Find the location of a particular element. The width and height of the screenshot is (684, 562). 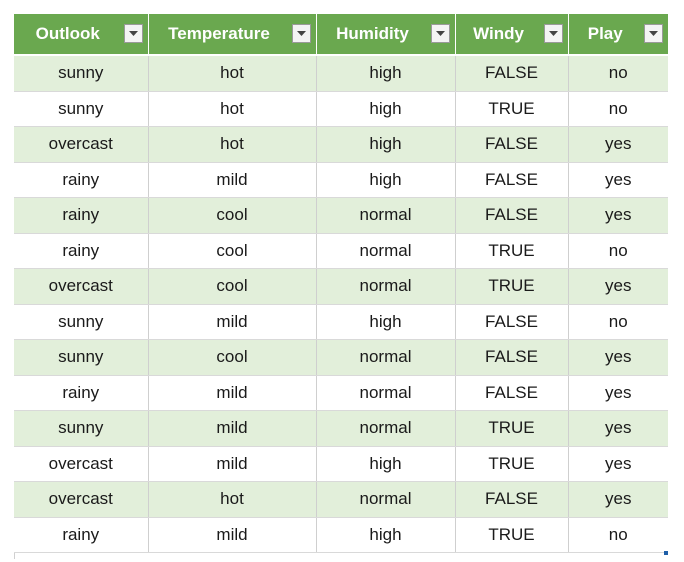

filter-dropdown-button-play is located at coordinates (653, 33).